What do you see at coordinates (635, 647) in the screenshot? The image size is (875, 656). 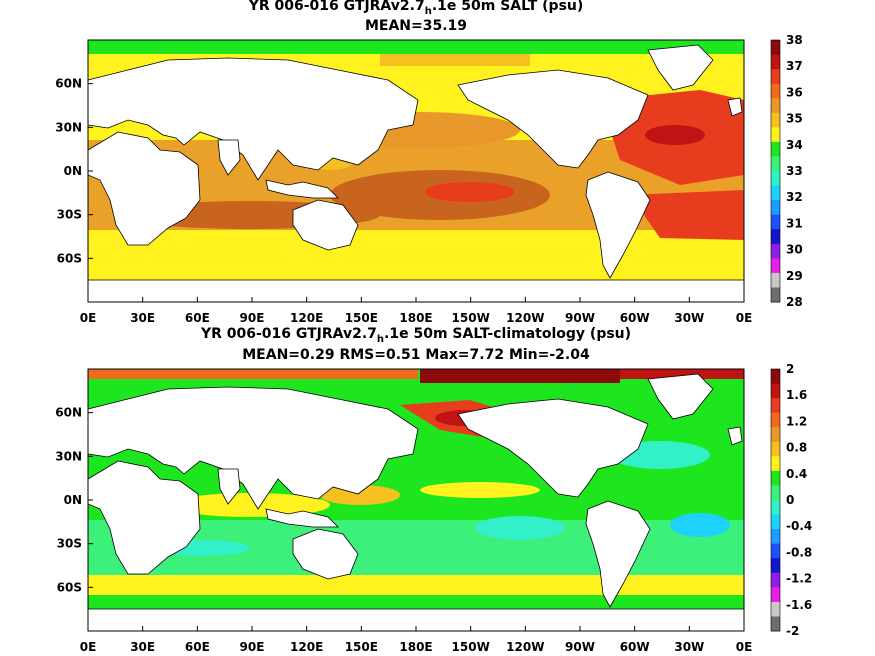 I see `bottom-lon-label: 60W` at bounding box center [635, 647].